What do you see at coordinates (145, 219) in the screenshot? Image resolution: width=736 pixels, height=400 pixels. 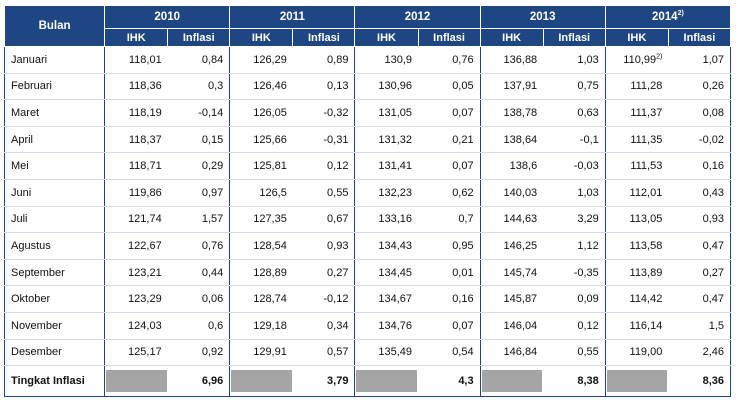 I see `cell-value: 121,74` at bounding box center [145, 219].